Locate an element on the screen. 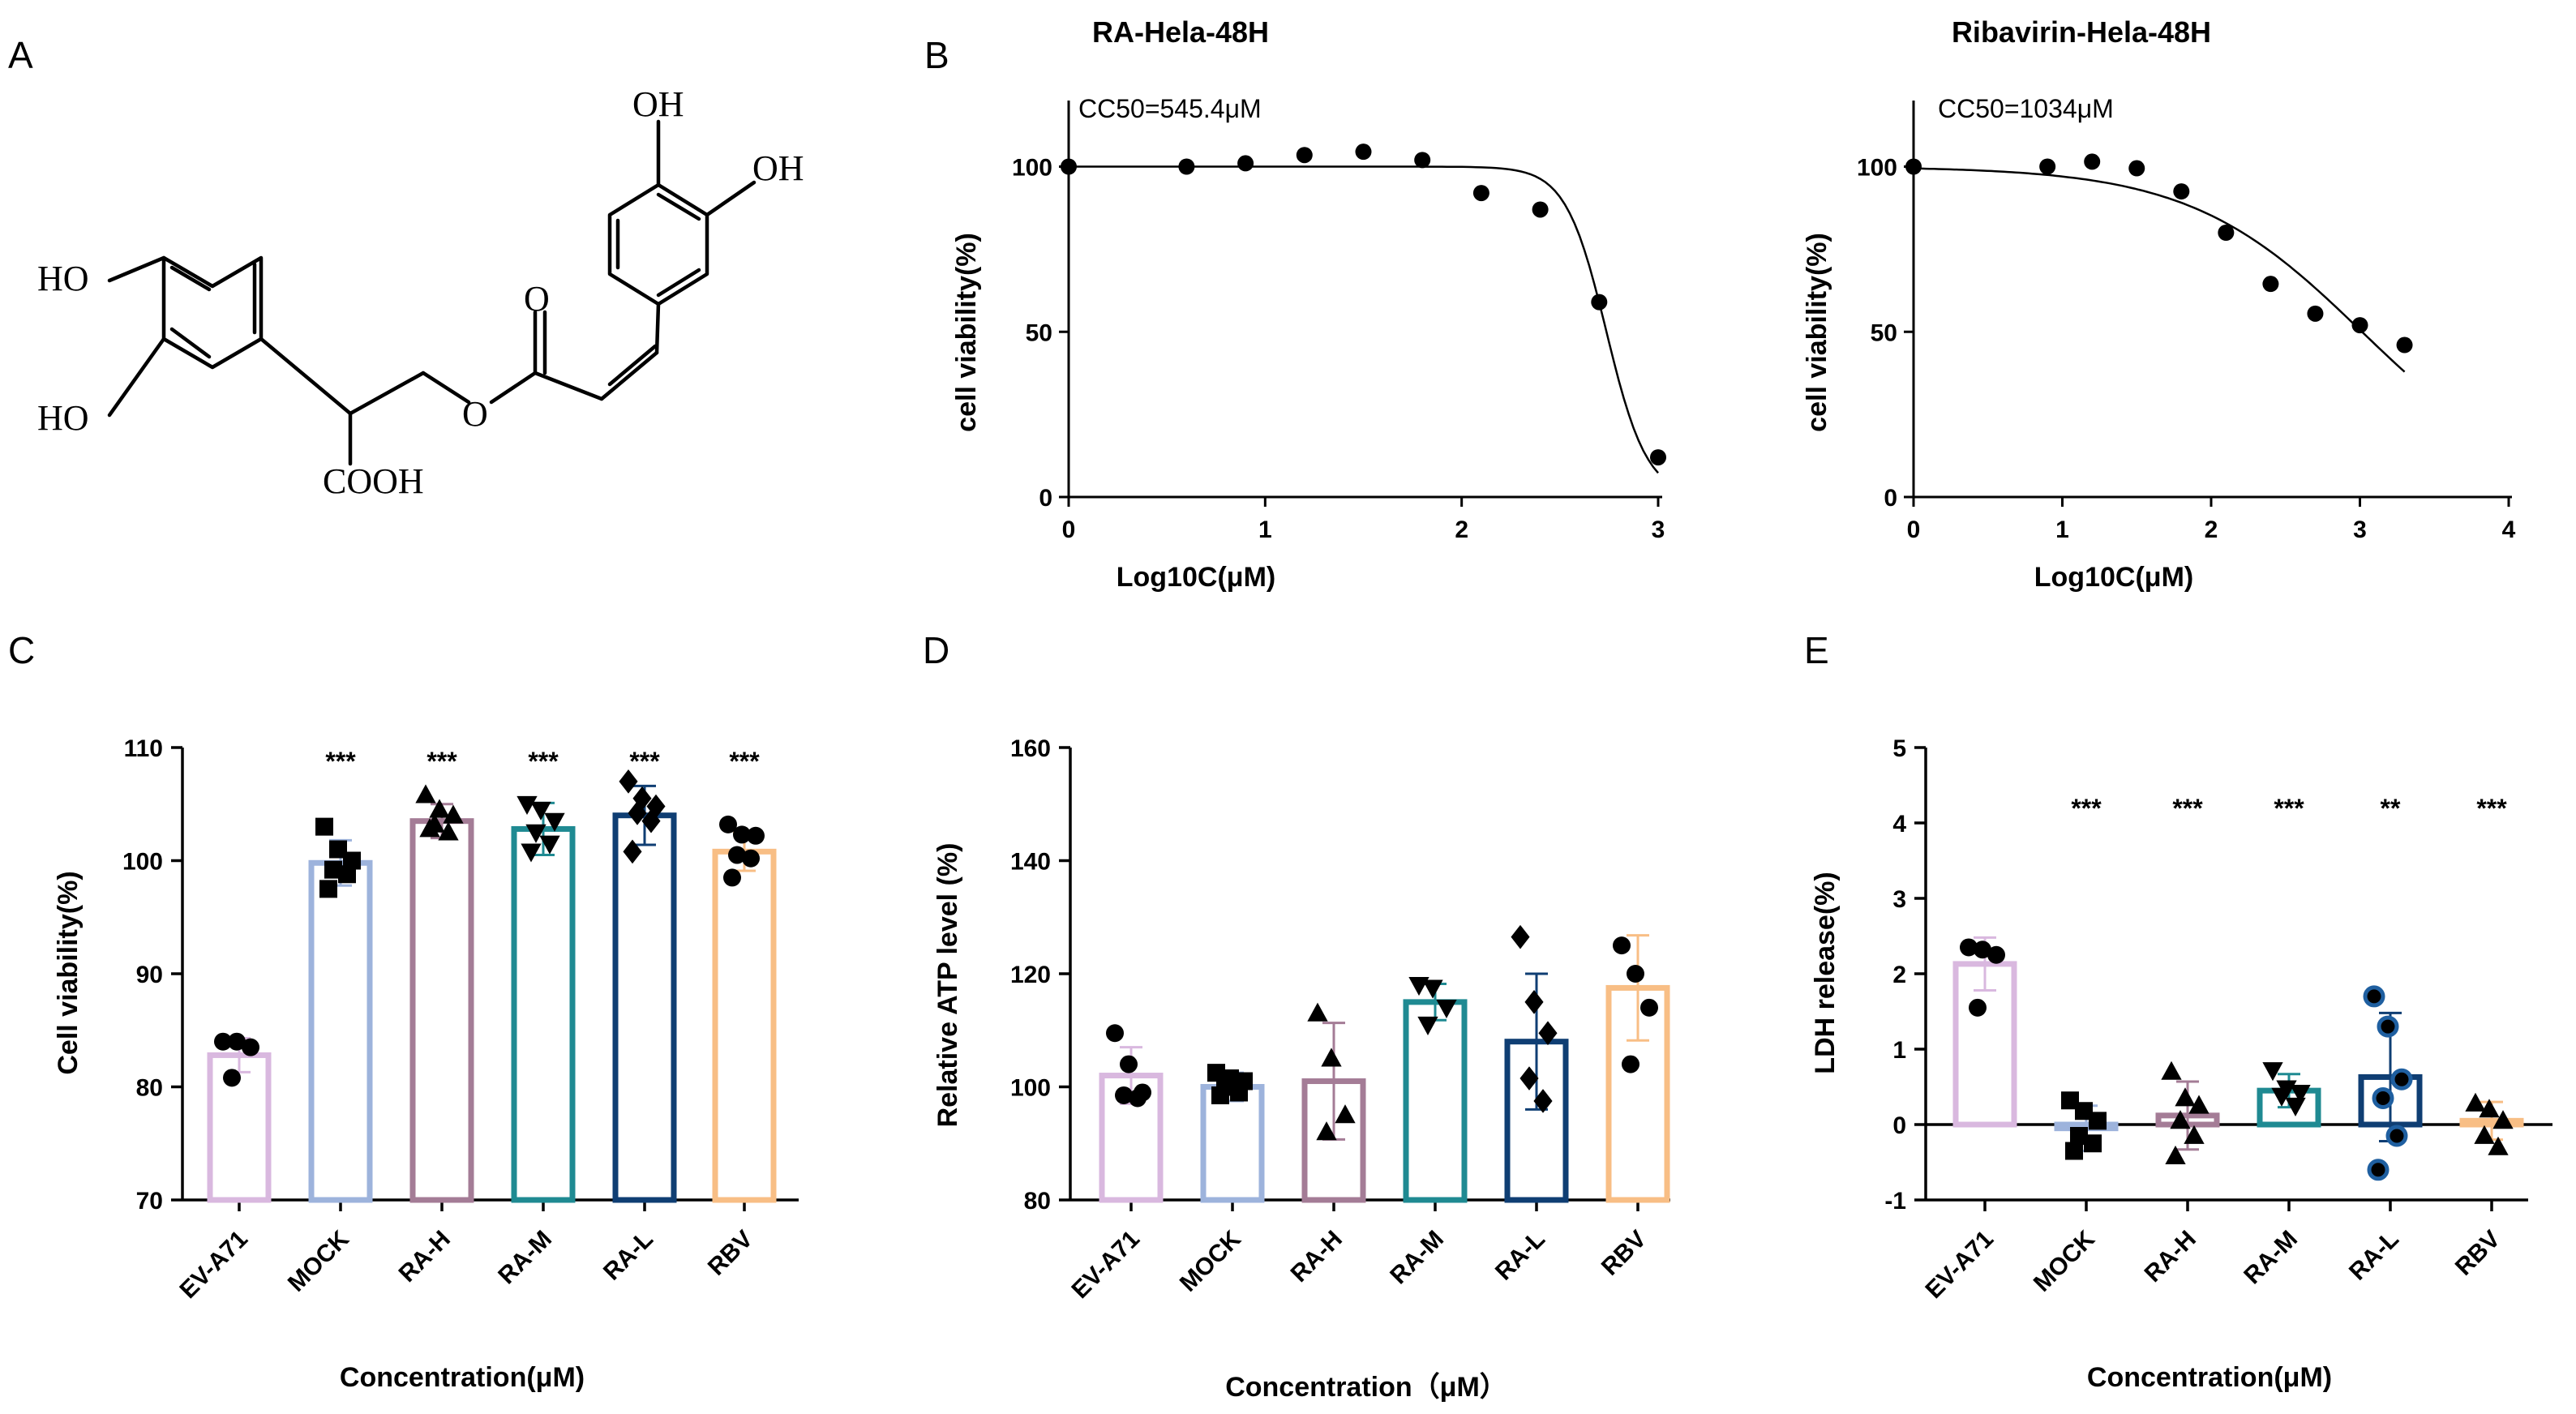  y-tick-label: 70 is located at coordinates (149, 1201).